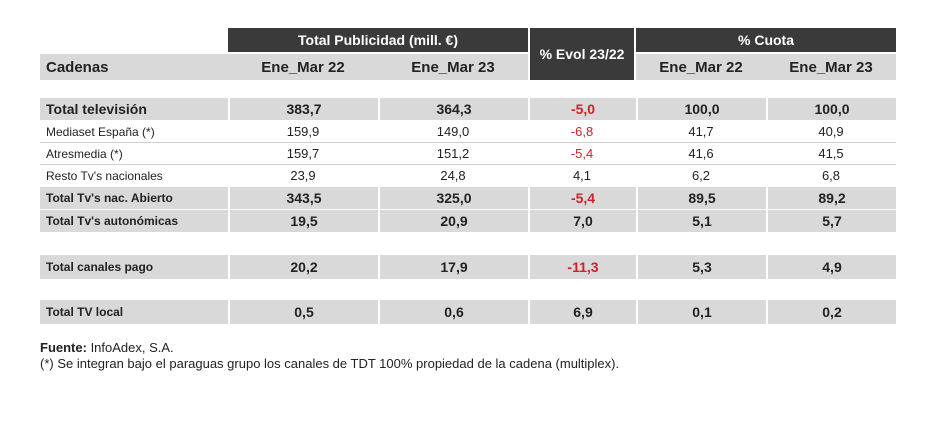 This screenshot has height=433, width=944. I want to click on cell-cuota23: 0,2, so click(831, 312).